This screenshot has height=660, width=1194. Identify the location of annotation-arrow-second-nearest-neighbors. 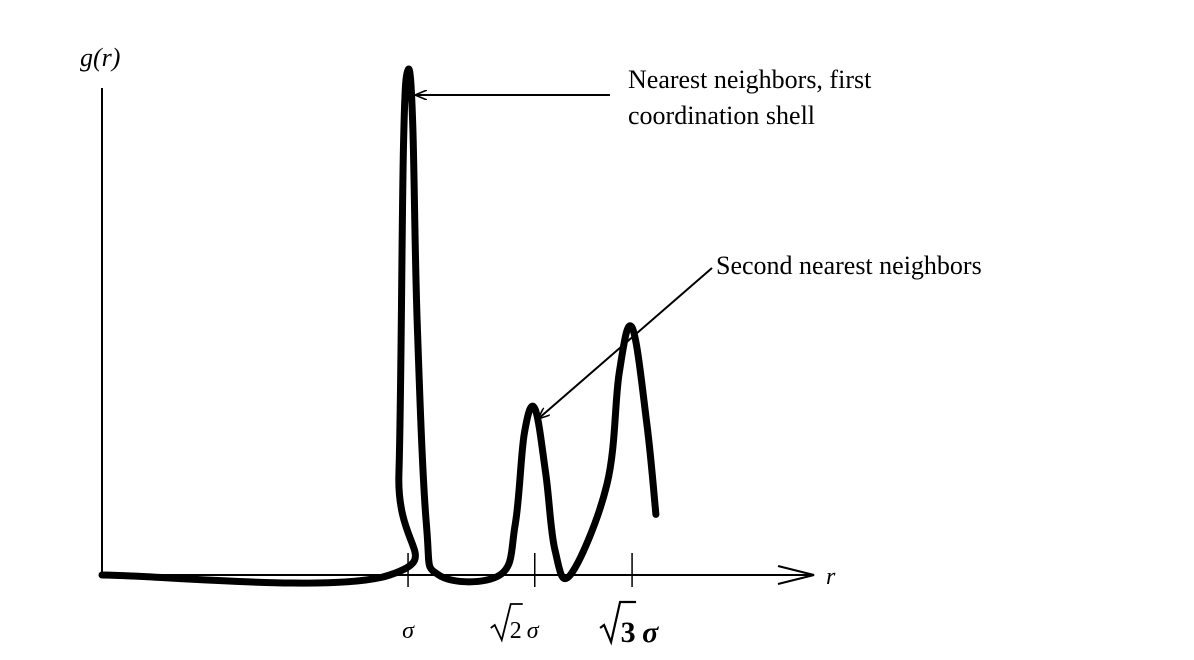
(626, 342).